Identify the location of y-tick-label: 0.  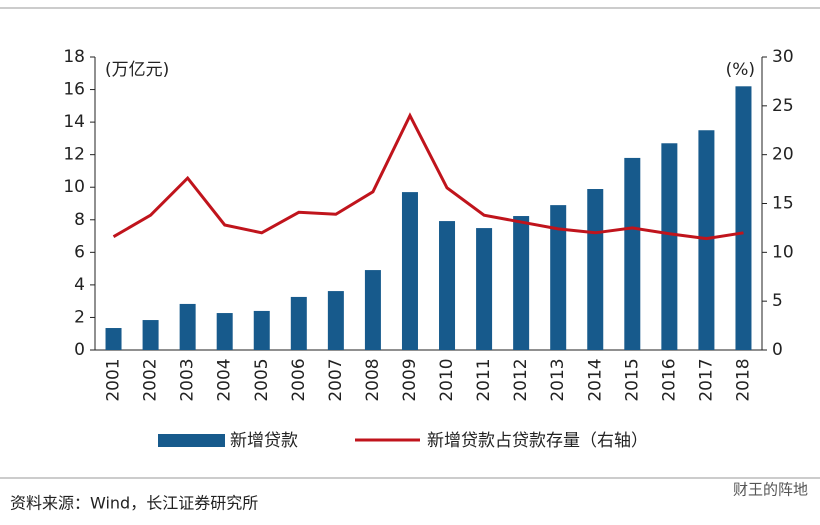
(79, 350).